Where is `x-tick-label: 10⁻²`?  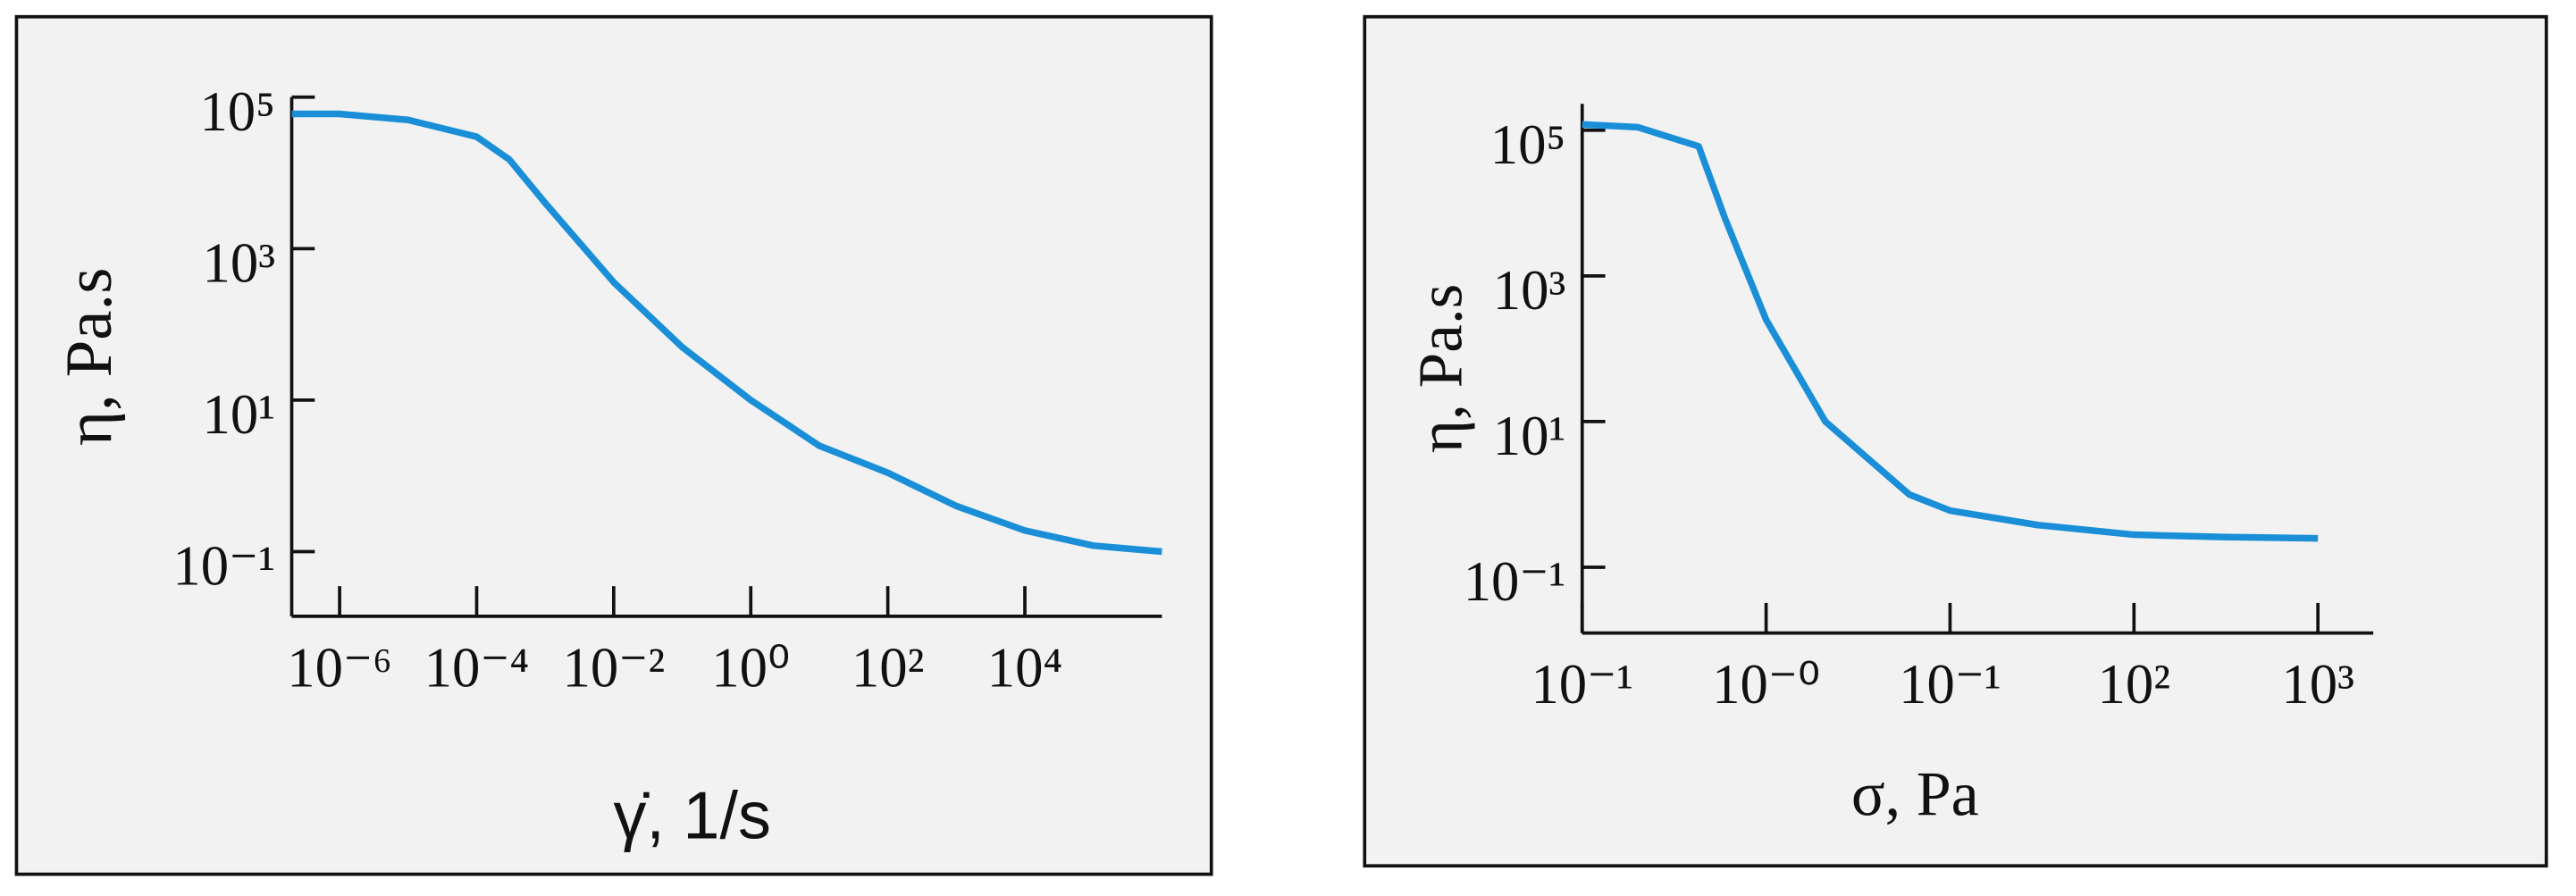
x-tick-label: 10⁻² is located at coordinates (614, 667).